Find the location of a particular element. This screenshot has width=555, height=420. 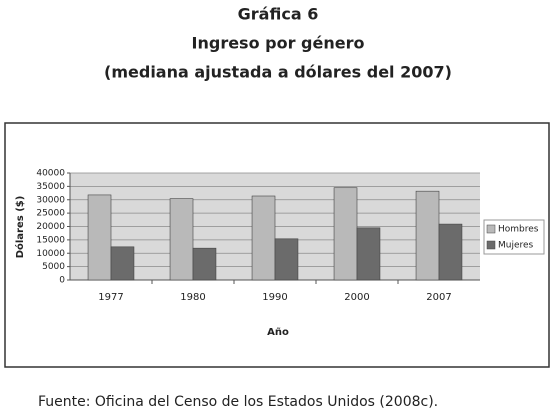

y-tick-label: 25000 is located at coordinates (50, 214).